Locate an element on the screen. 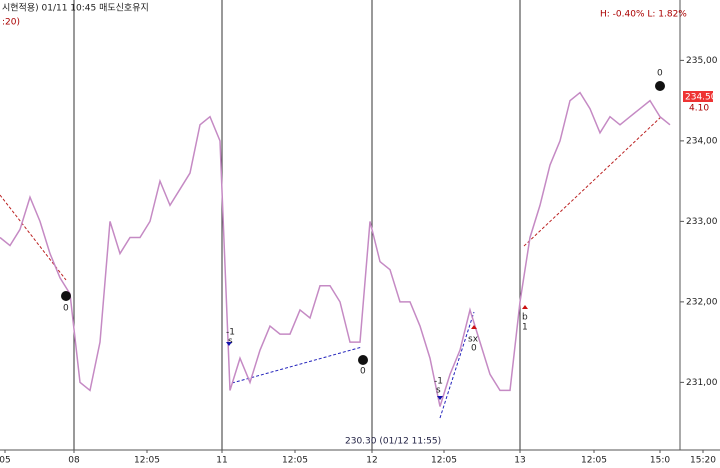  signal: b is located at coordinates (525, 318).